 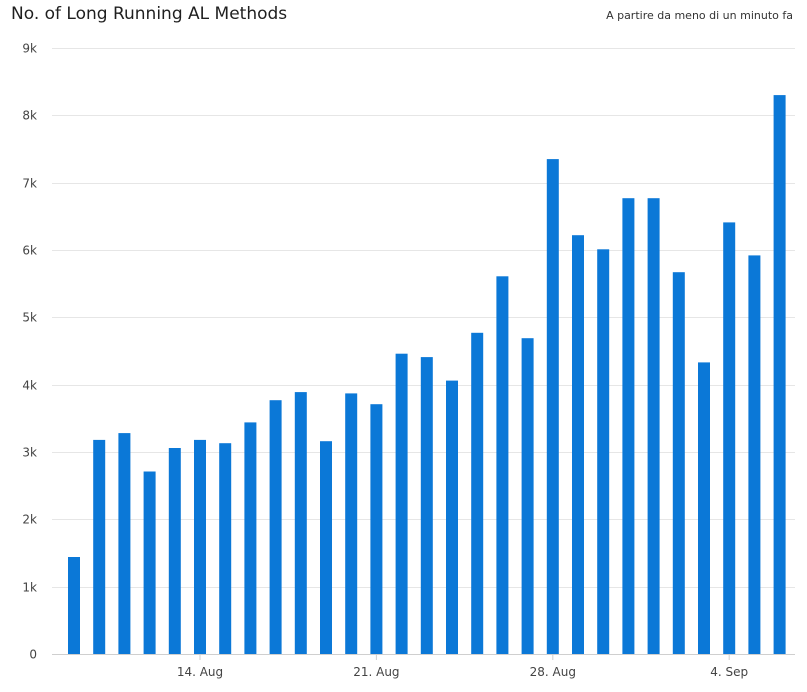 I want to click on axes, so click(x=423, y=657).